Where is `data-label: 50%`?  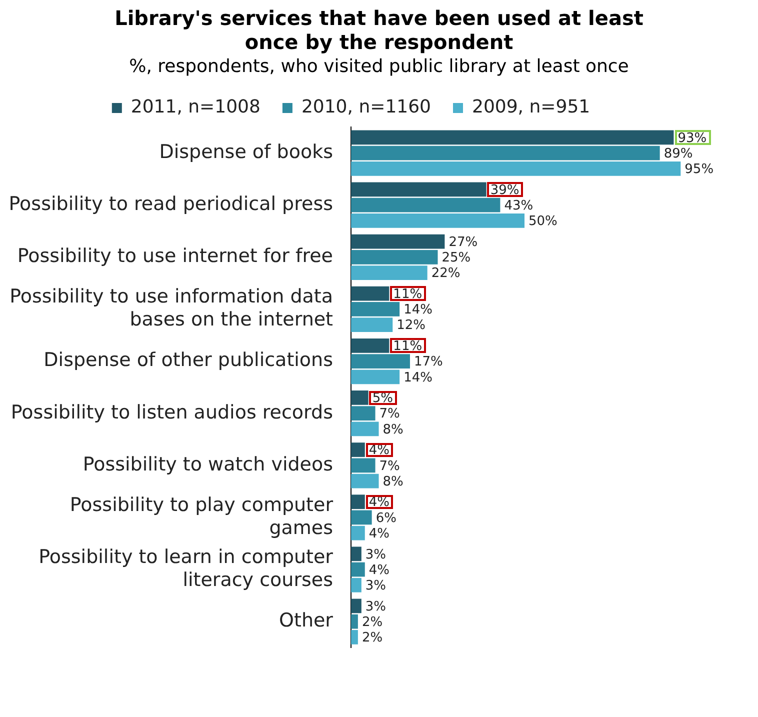
data-label: 50% is located at coordinates (543, 222).